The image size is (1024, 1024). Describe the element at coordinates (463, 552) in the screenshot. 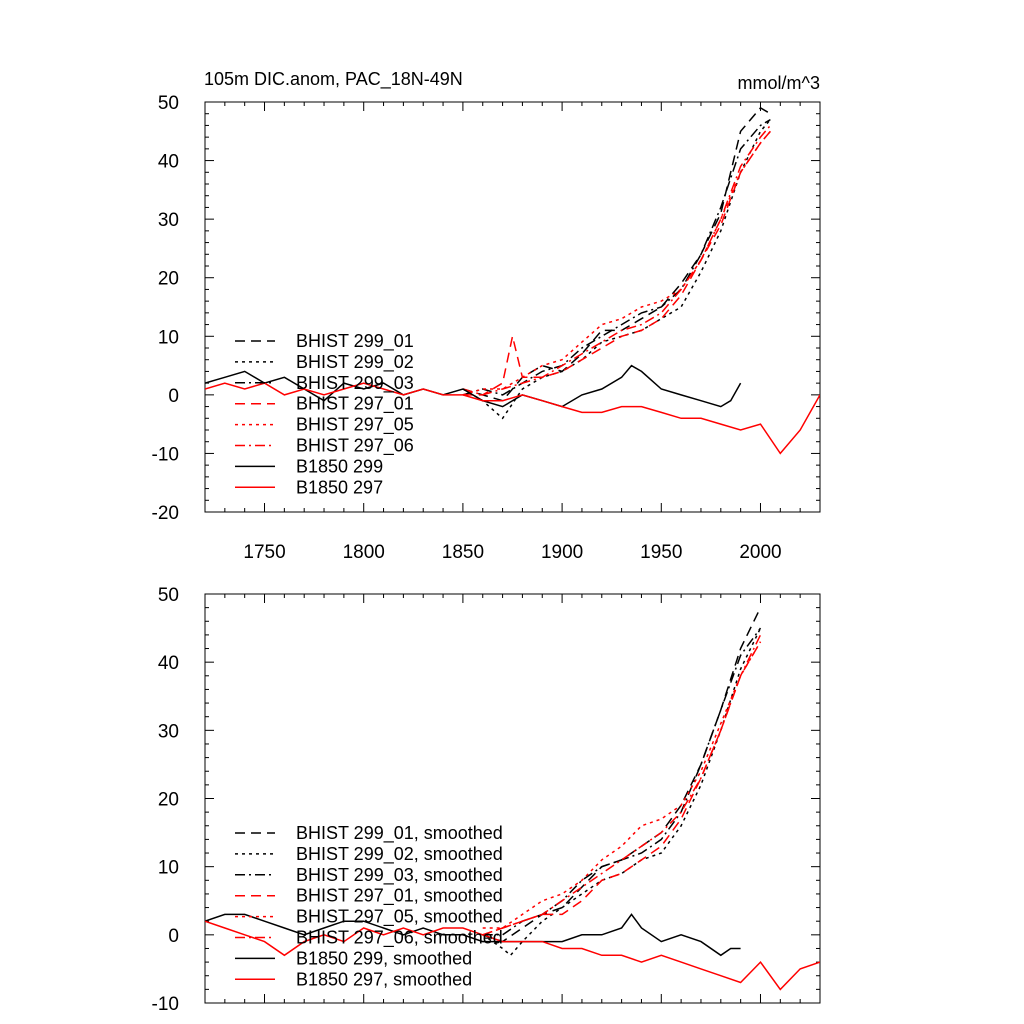

I see `x-tick-label: 1850` at that location.